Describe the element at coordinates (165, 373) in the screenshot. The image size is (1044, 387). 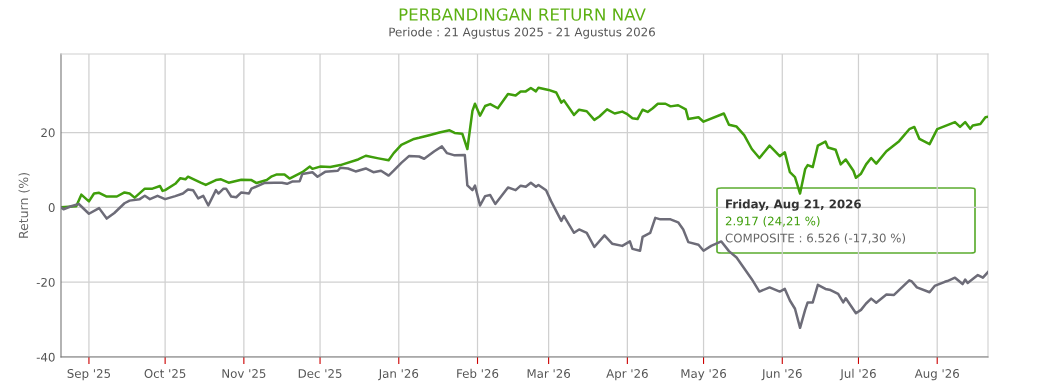
I see `x-tick-label: Oct '25` at that location.